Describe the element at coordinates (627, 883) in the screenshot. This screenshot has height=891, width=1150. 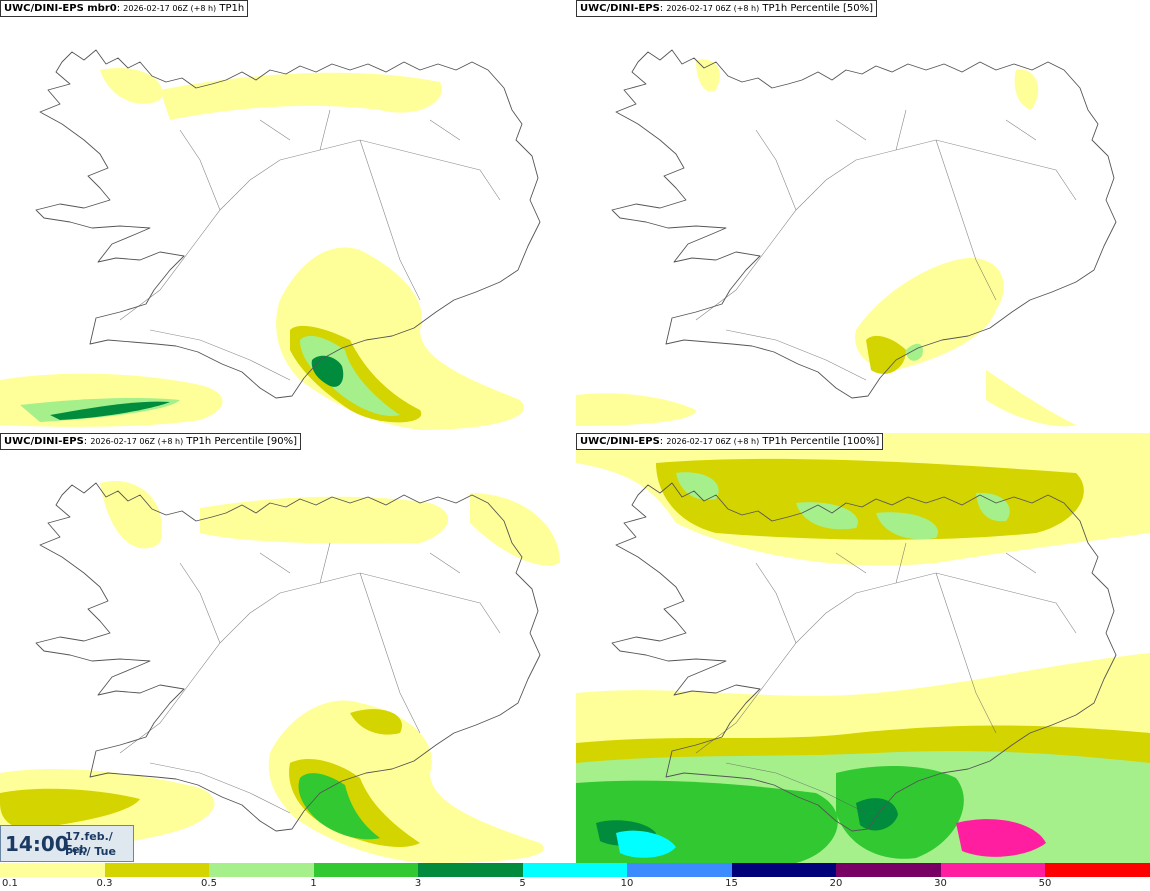
I see `legend-tick: 10` at that location.